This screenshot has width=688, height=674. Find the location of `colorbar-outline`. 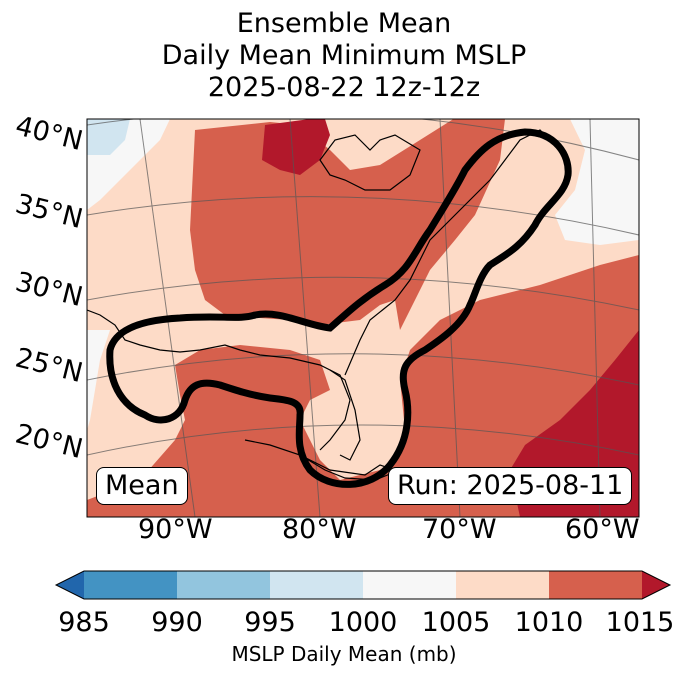

colorbar-outline is located at coordinates (363, 585).